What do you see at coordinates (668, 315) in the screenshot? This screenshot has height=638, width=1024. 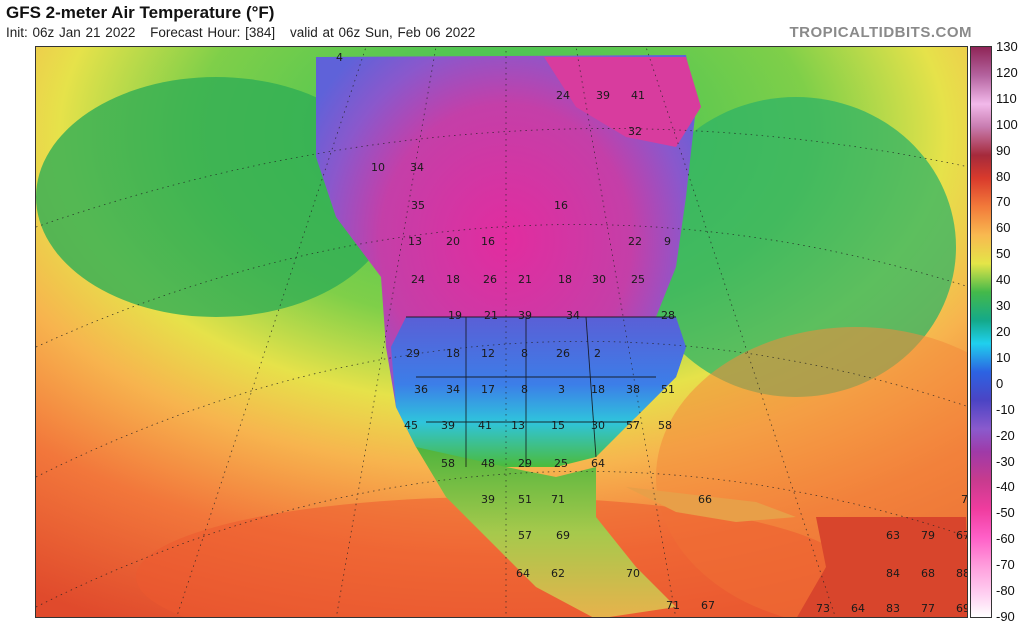 I see `temperature-label: 28` at bounding box center [668, 315].